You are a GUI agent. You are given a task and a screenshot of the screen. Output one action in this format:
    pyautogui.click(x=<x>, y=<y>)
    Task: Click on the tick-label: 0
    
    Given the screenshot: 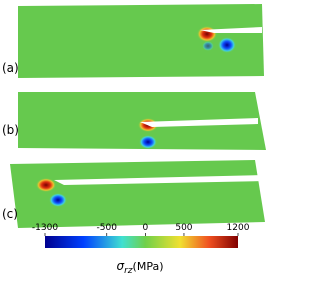 What is the action you would take?
    pyautogui.click(x=145, y=228)
    